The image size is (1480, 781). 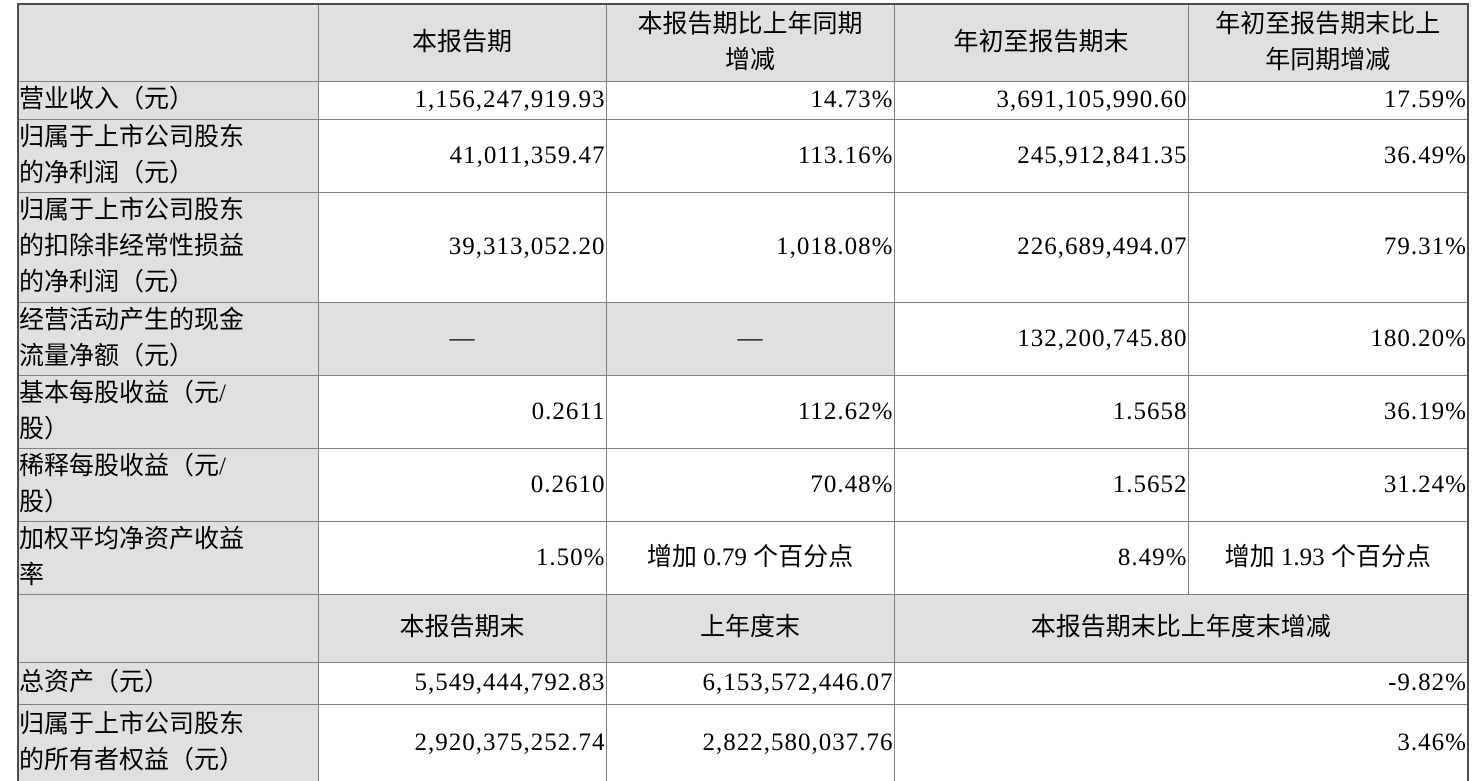 I want to click on cell-value: 70.48%, so click(x=750, y=484).